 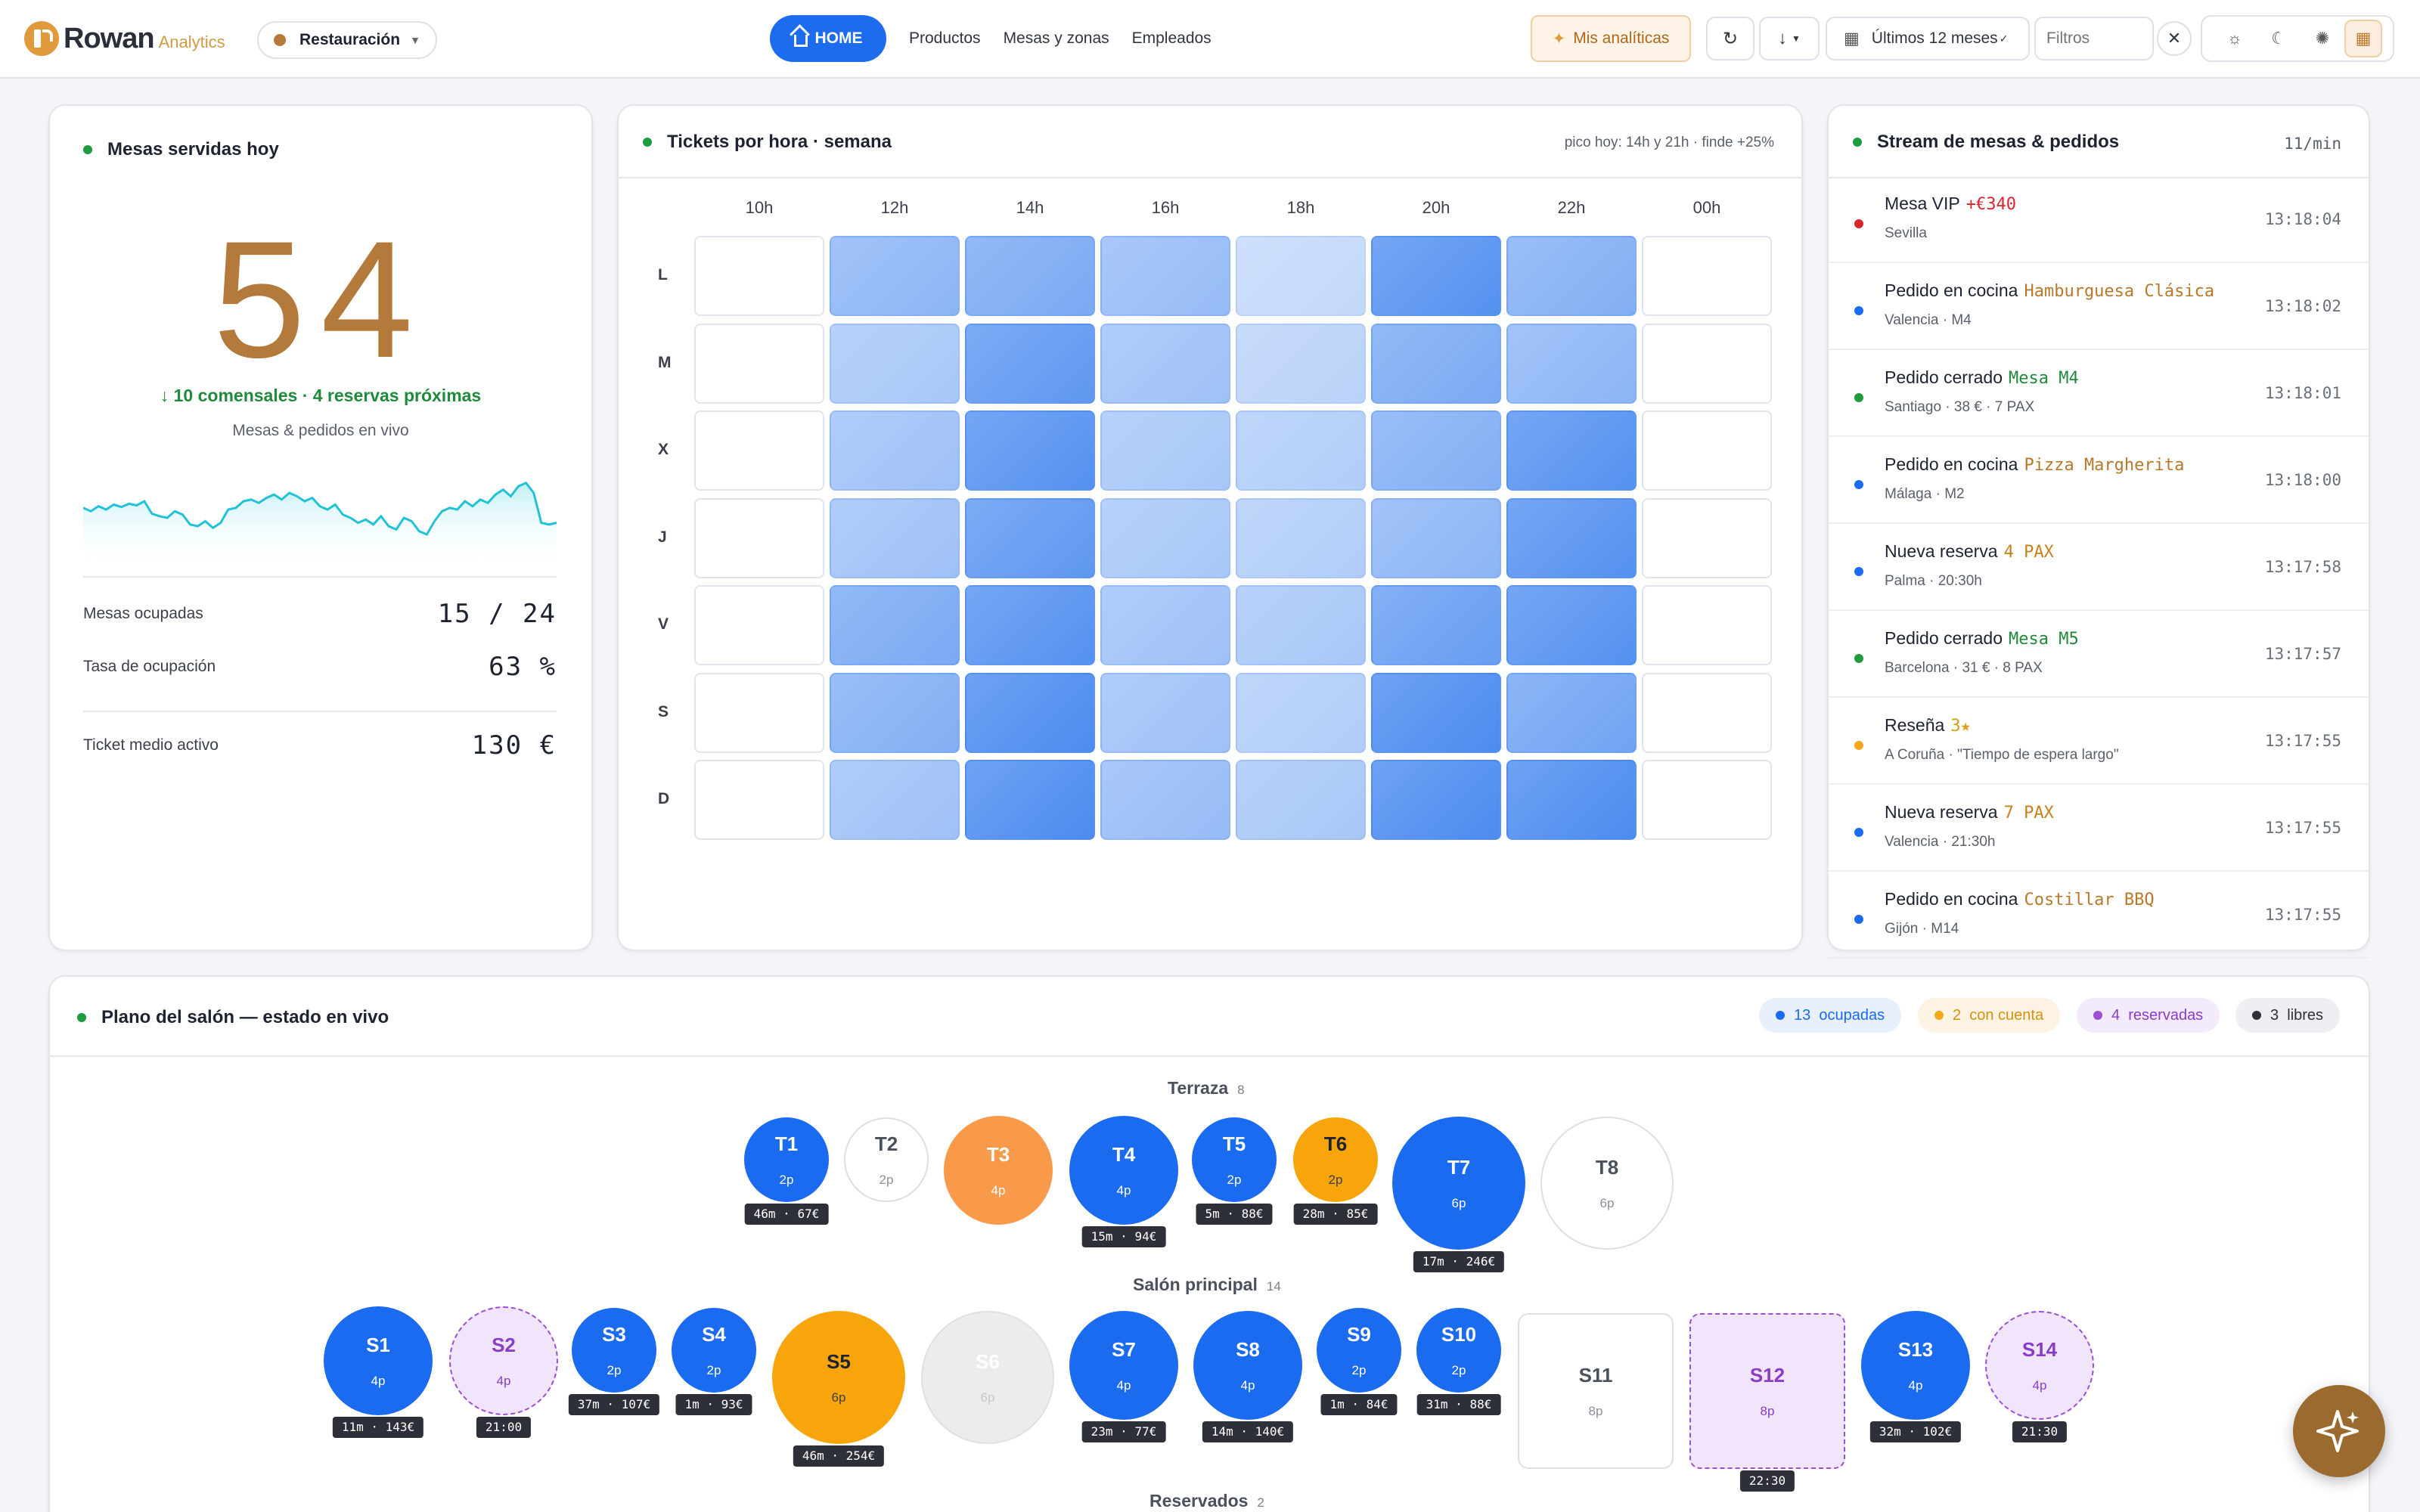 I want to click on table-t1: T1 2p, so click(x=786, y=1159).